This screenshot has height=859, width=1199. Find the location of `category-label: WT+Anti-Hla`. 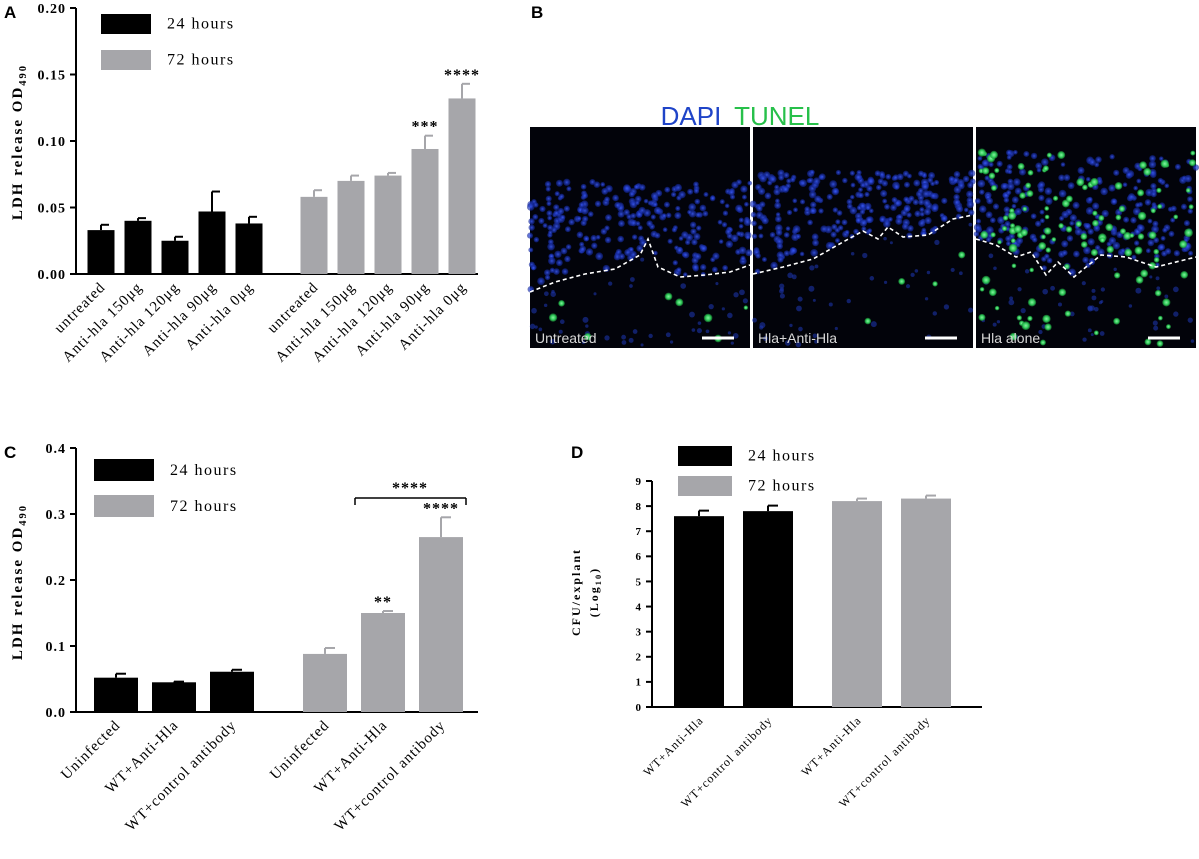

category-label: WT+Anti-Hla is located at coordinates (673, 746).